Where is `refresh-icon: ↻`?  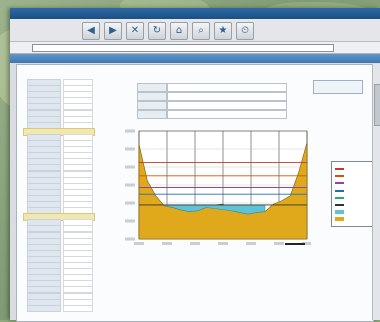 refresh-icon: ↻ is located at coordinates (157, 31).